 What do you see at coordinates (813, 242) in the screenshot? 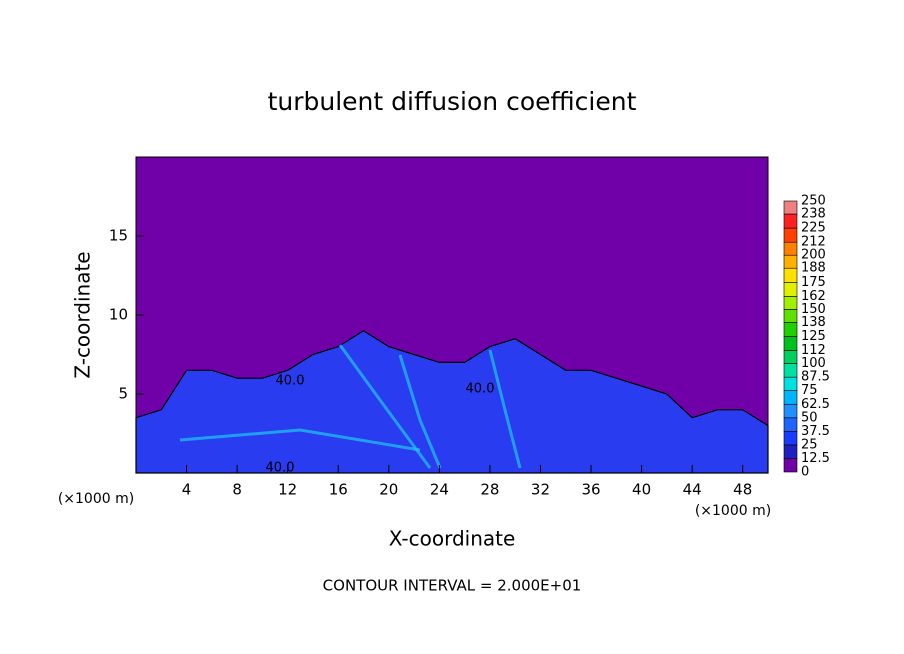
I see `colorbar-label: 212` at bounding box center [813, 242].